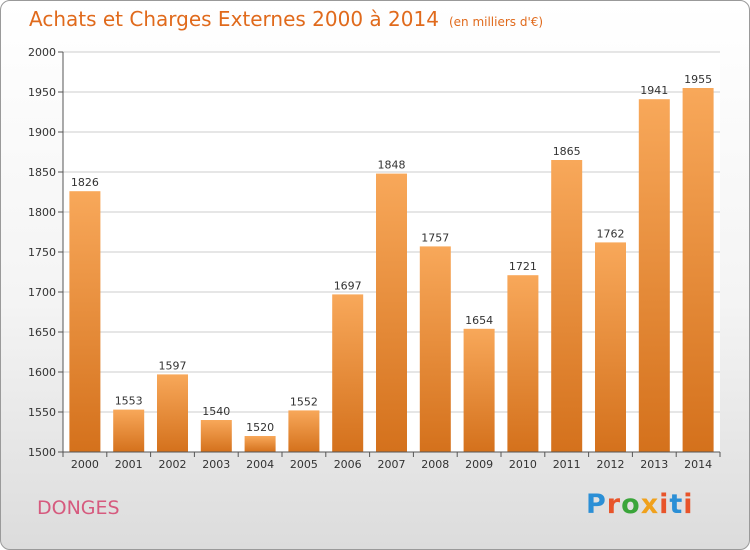 This screenshot has height=550, width=750. Describe the element at coordinates (42, 212) in the screenshot. I see `y-tick-label: 1800` at that location.